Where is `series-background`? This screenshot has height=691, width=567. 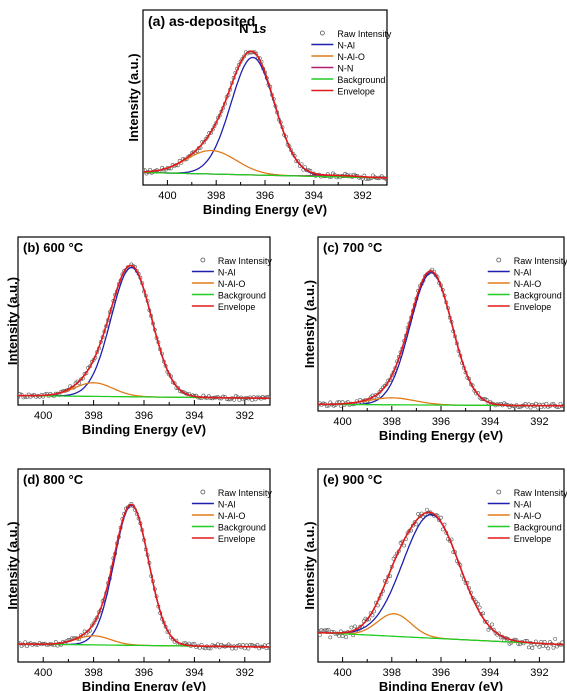
series-background is located at coordinates (265, 175).